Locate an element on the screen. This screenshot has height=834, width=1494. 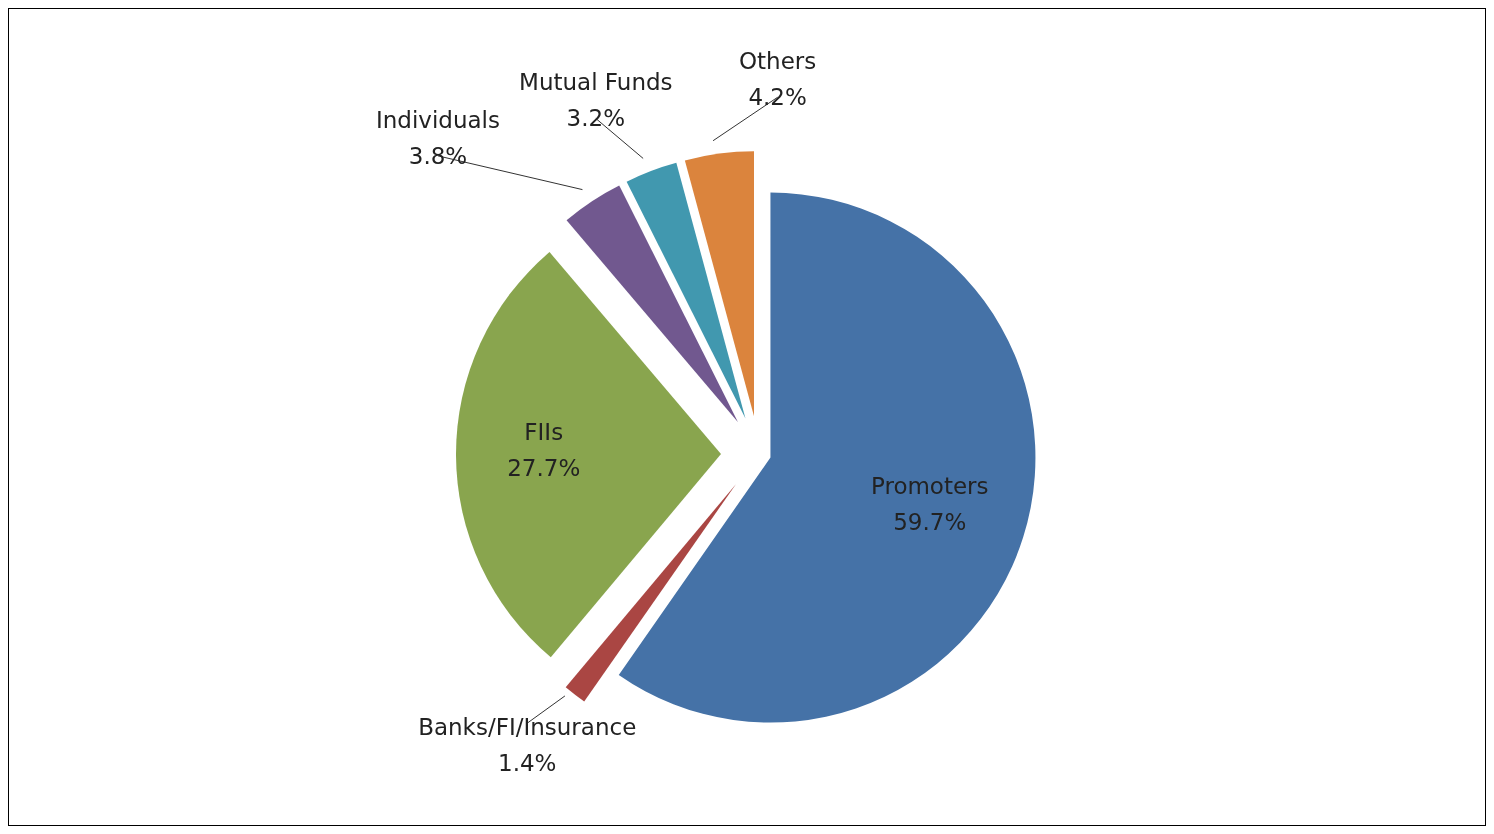
slice-label: FIIs is located at coordinates (544, 431).